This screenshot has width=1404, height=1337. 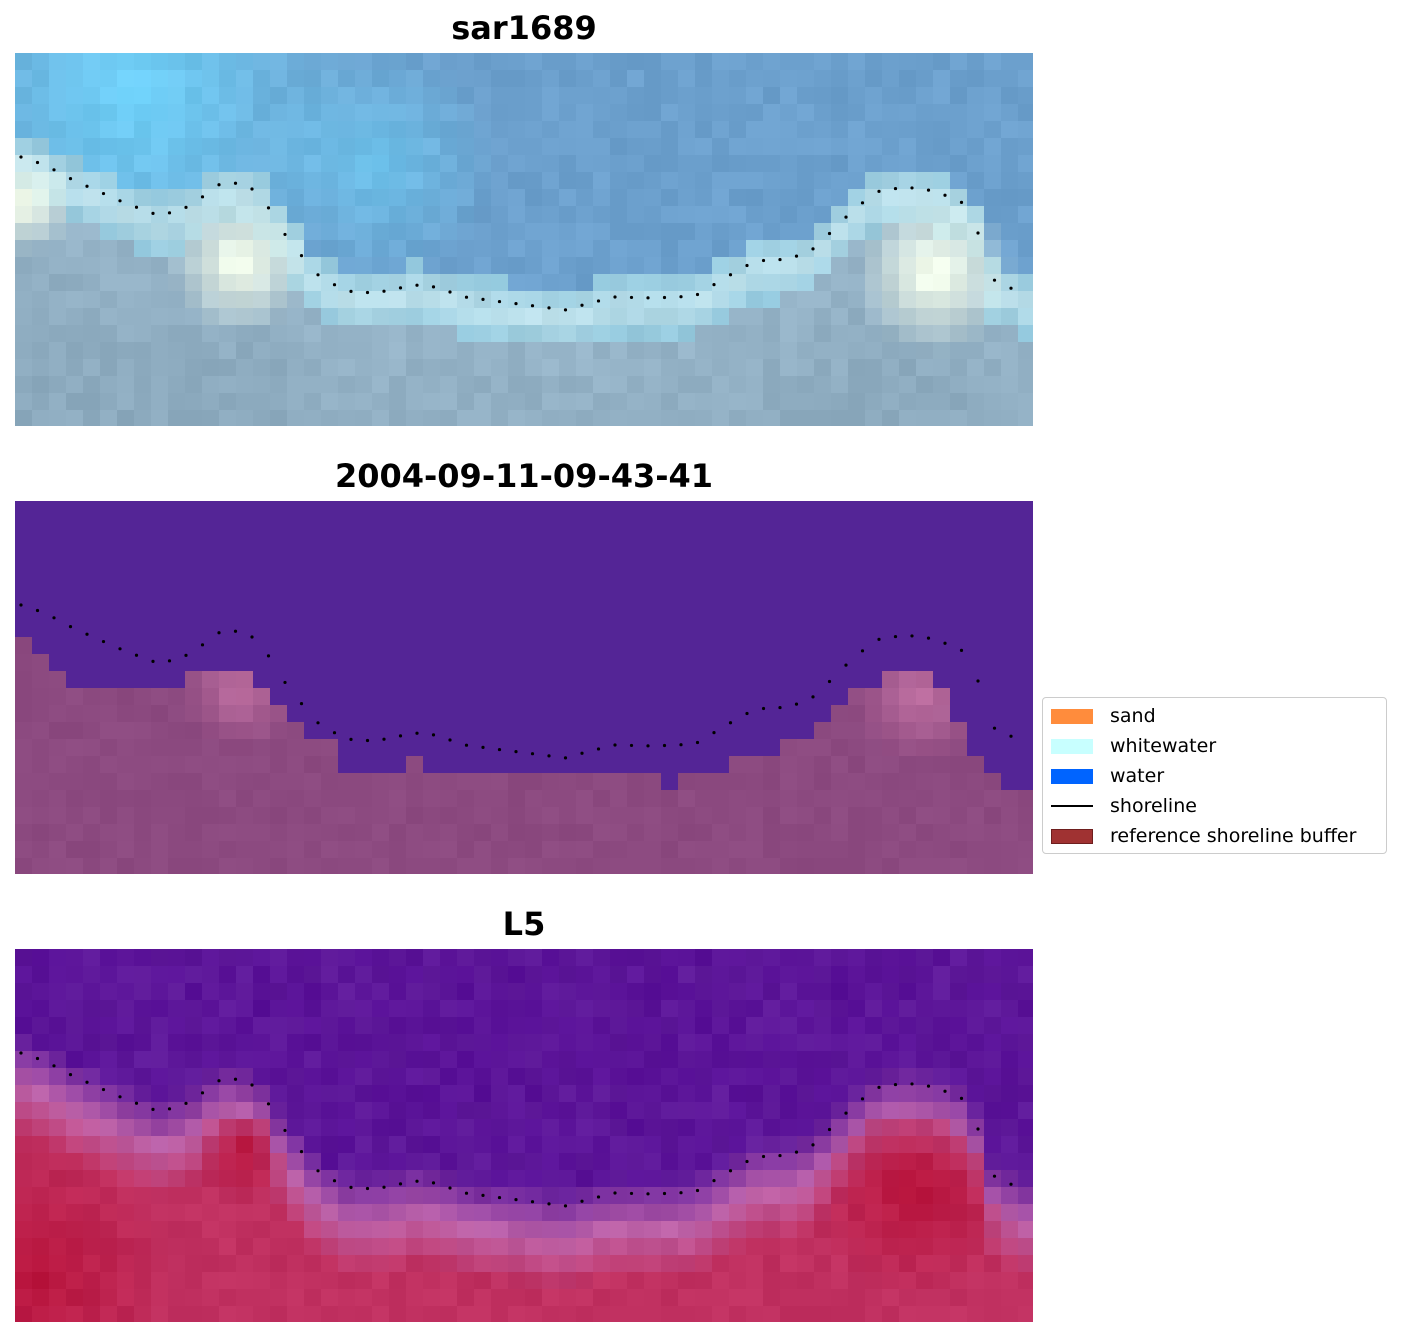 I want to click on legend-item-shoreline: shoreline, so click(x=1124, y=806).